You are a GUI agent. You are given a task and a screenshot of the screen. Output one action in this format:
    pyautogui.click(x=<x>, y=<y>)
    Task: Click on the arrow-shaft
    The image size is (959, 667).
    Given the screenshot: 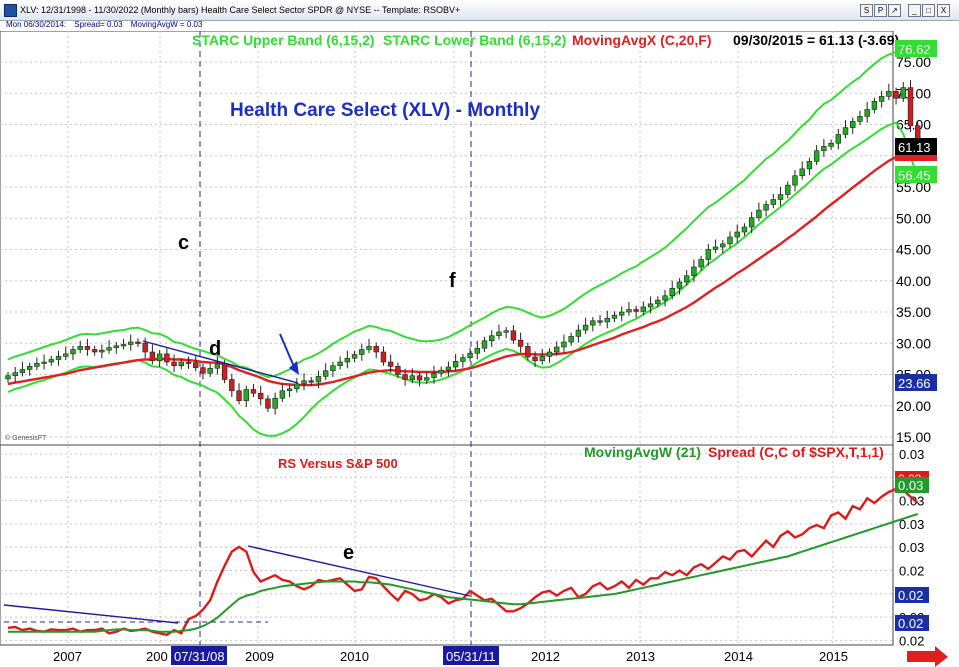 What is the action you would take?
    pyautogui.click(x=287, y=351)
    